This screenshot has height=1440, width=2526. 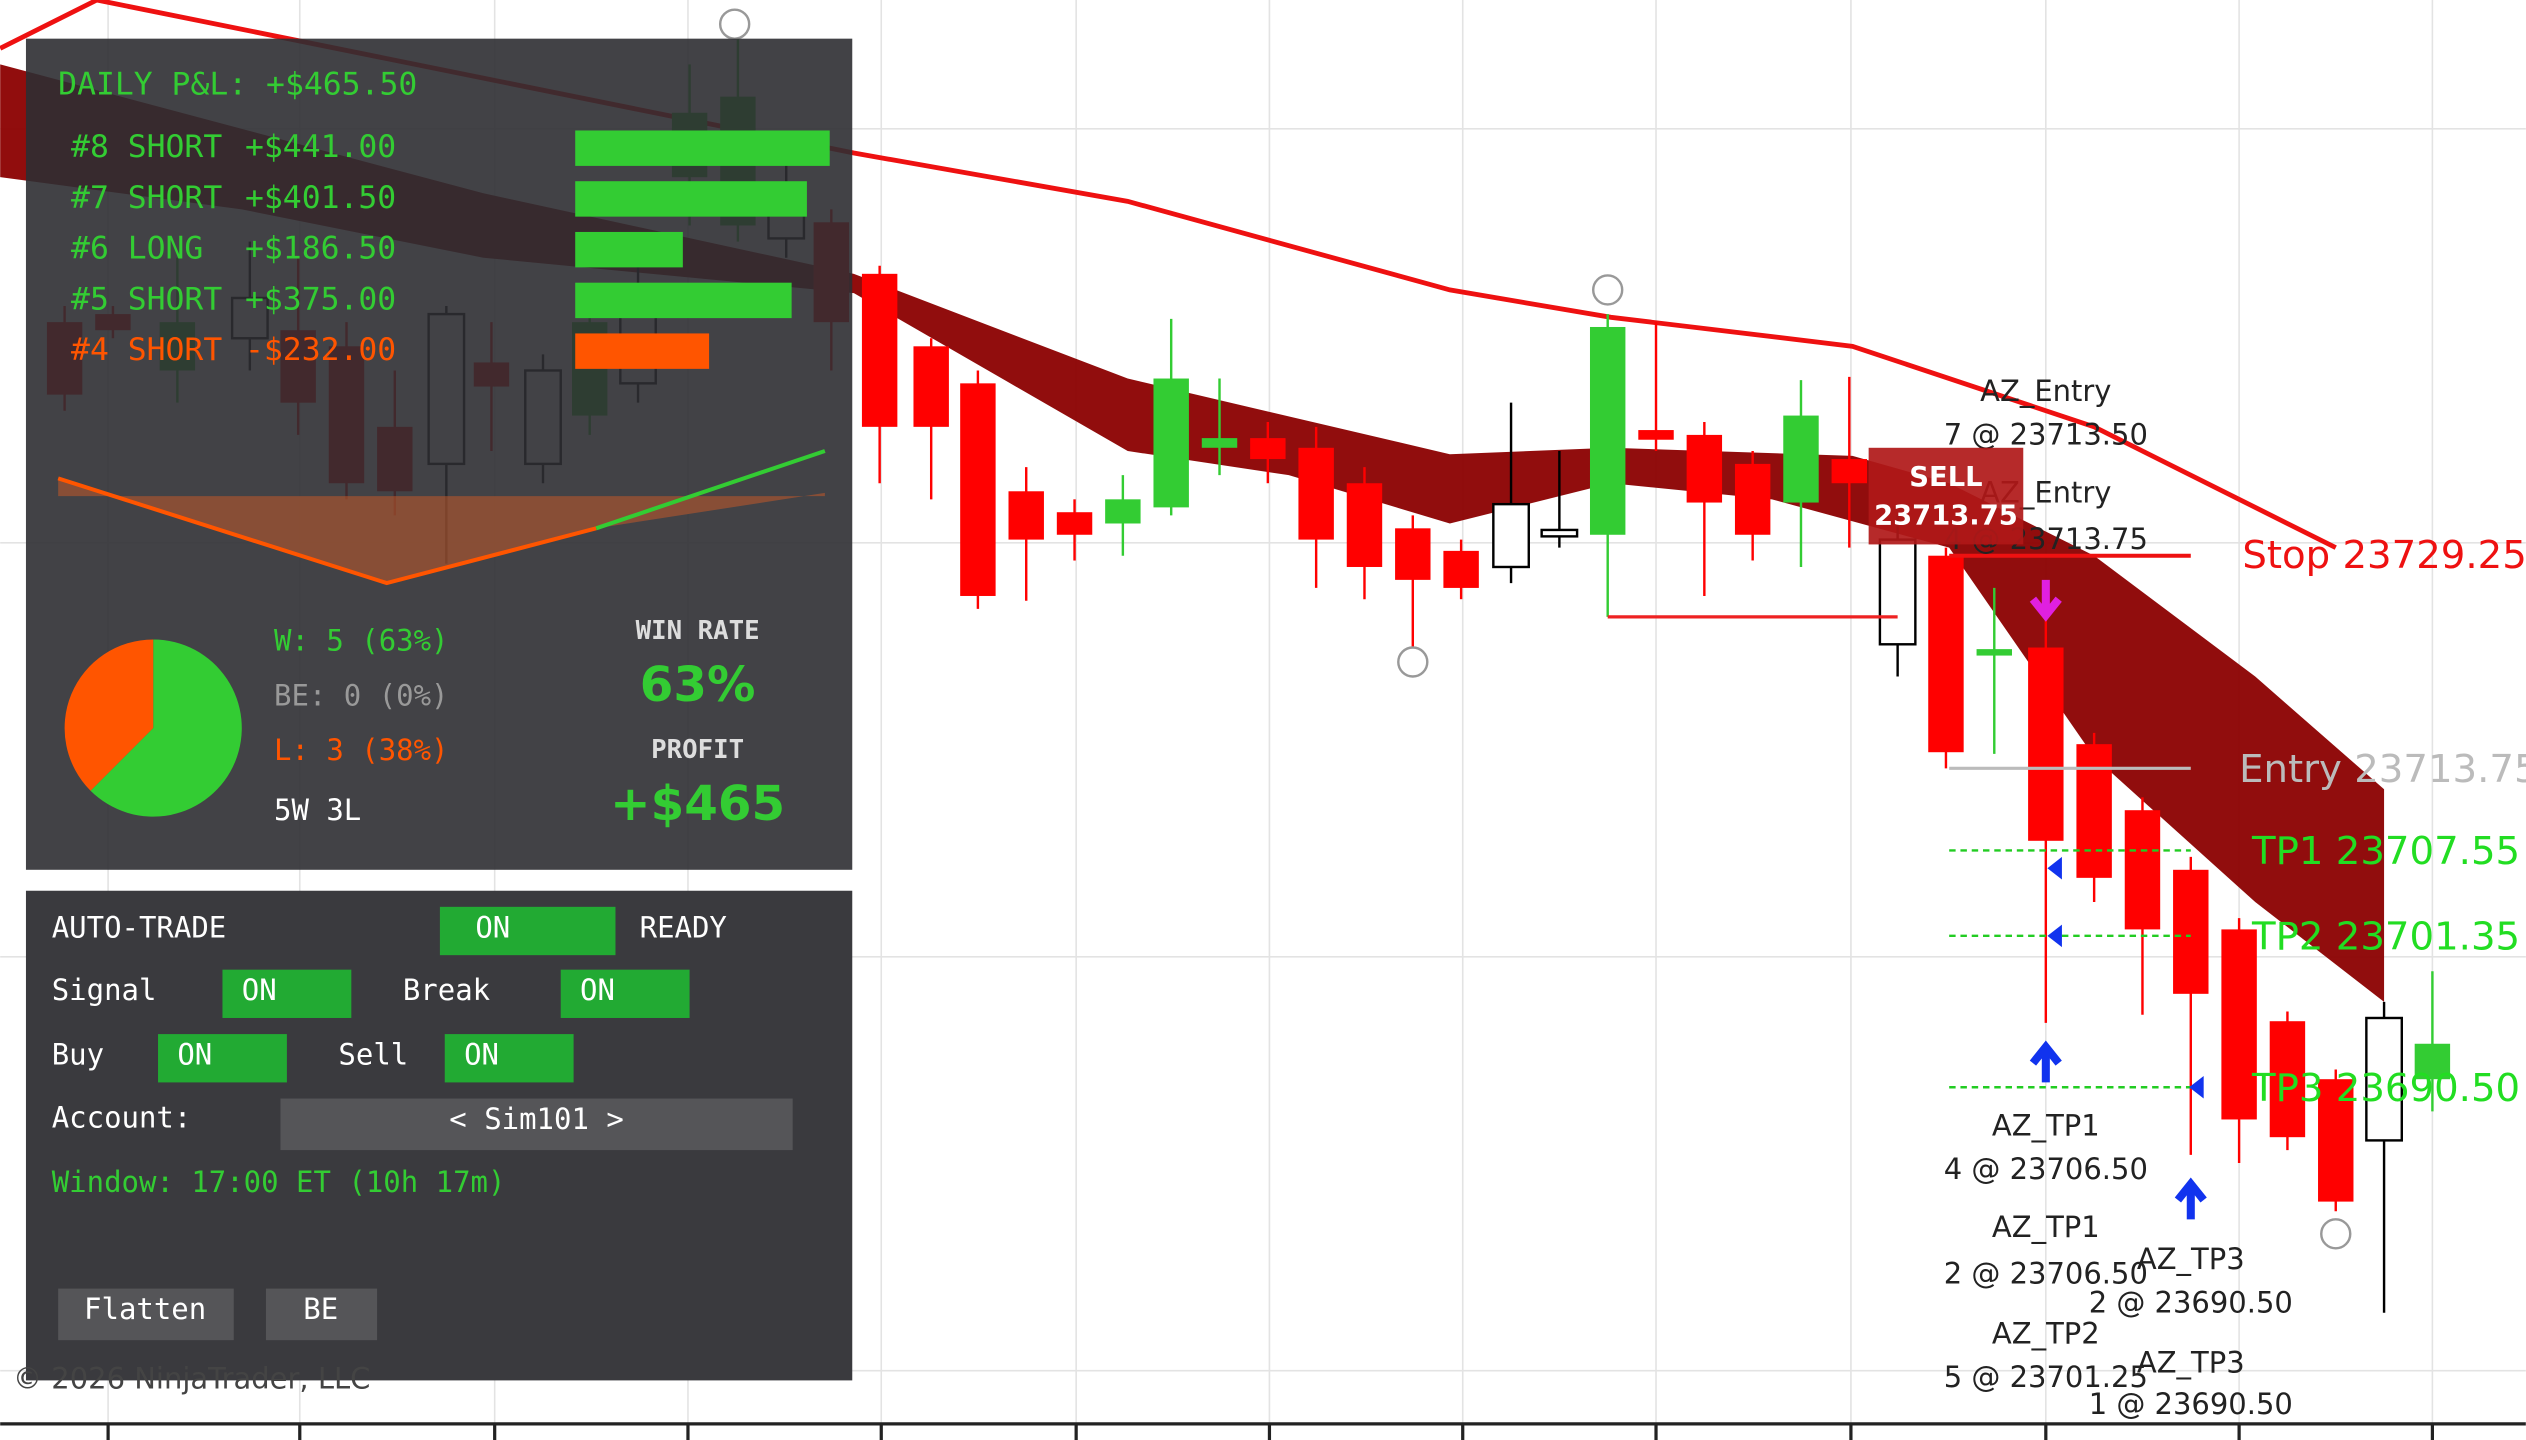 What do you see at coordinates (320, 299) in the screenshot?
I see `trade-pnl: +$375.00` at bounding box center [320, 299].